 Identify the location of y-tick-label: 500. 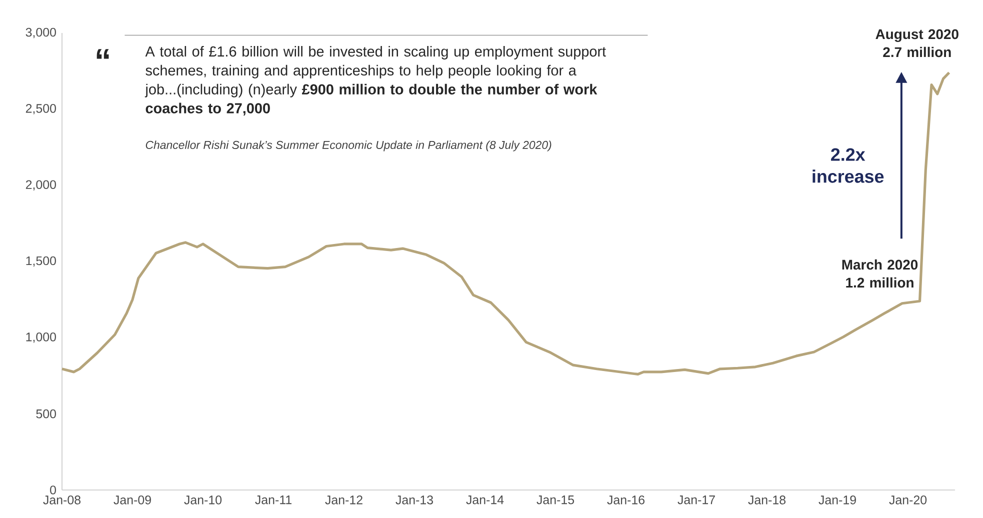
(46, 413).